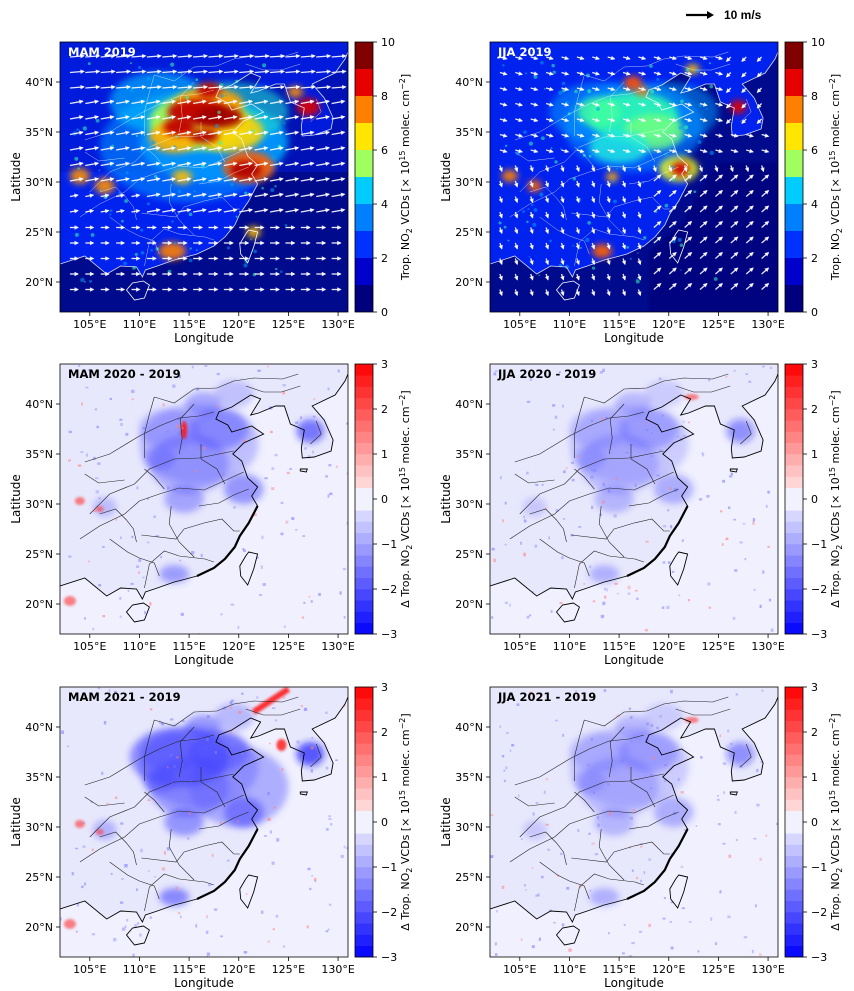  I want to click on map-frame, so click(204, 822).